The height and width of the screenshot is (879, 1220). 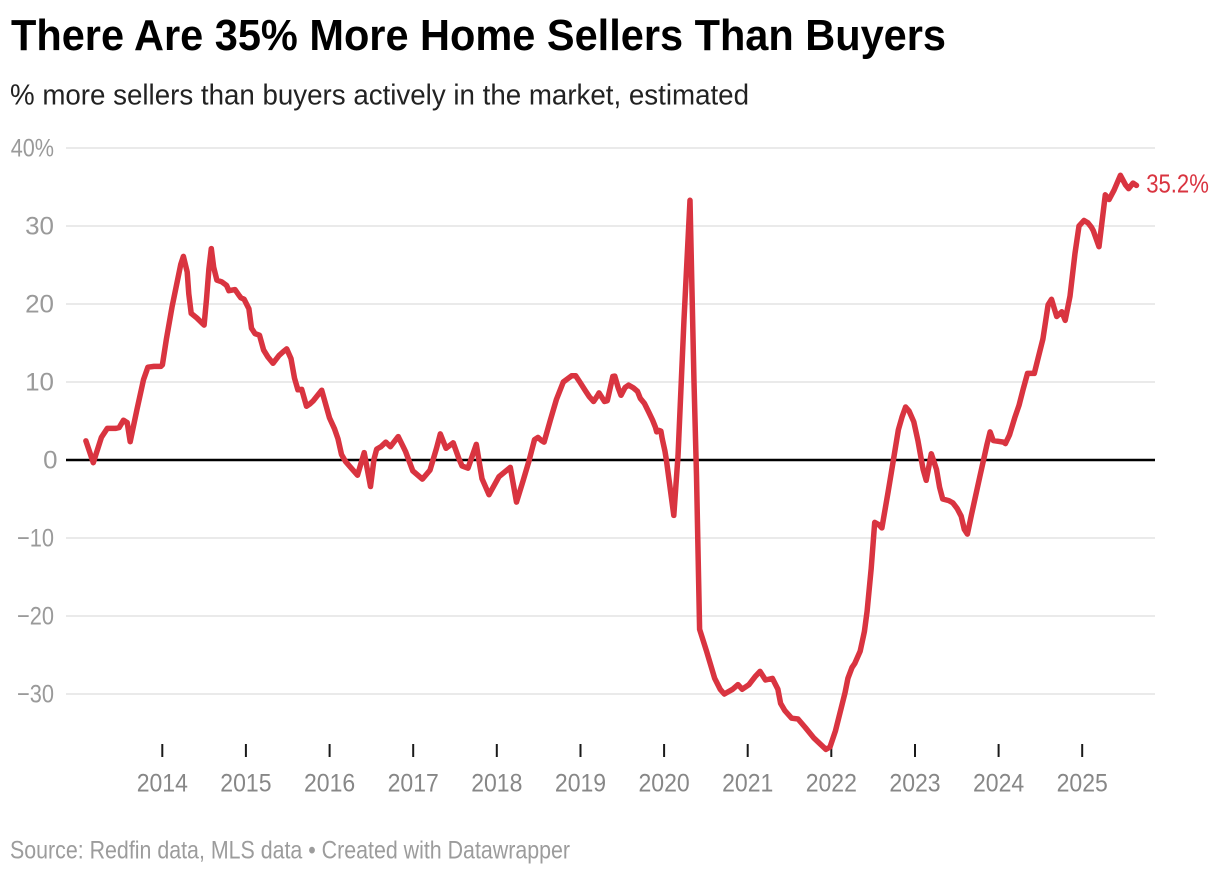 I want to click on svg-text: 40%, so click(x=32, y=148).